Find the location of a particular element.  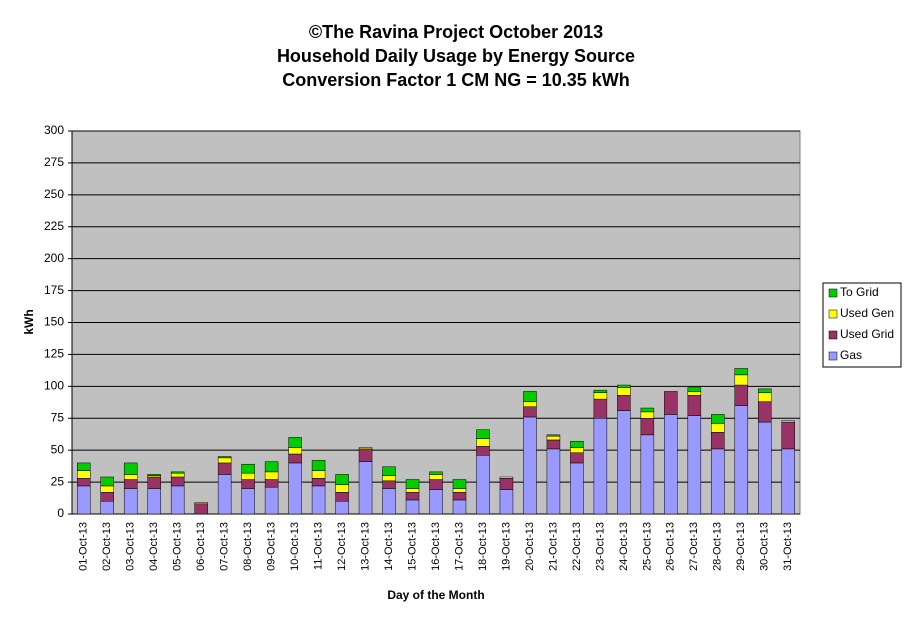

y-tick-label: 200 is located at coordinates (54, 258).